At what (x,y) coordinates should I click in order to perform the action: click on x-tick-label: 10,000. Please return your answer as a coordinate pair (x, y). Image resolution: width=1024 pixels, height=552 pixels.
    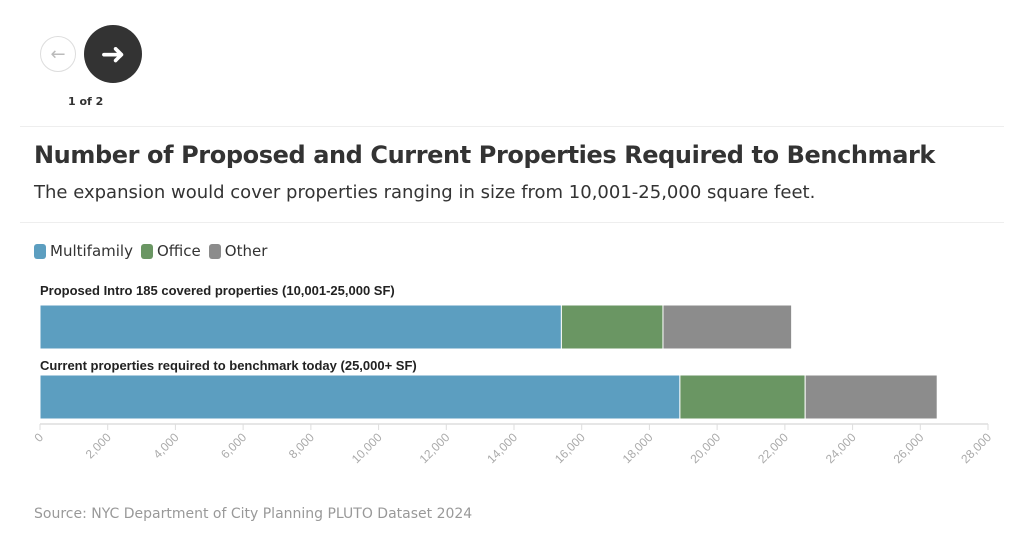
    Looking at the image, I should click on (367, 448).